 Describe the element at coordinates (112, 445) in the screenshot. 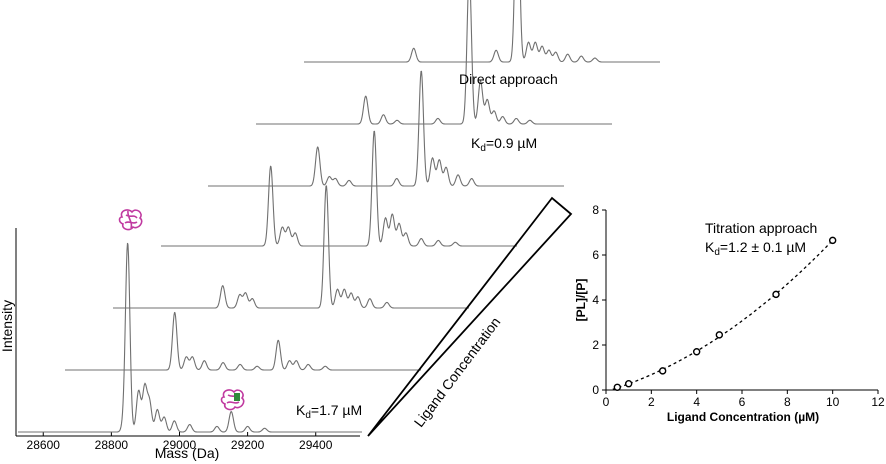

I see `mass-tick-label: 28800` at that location.